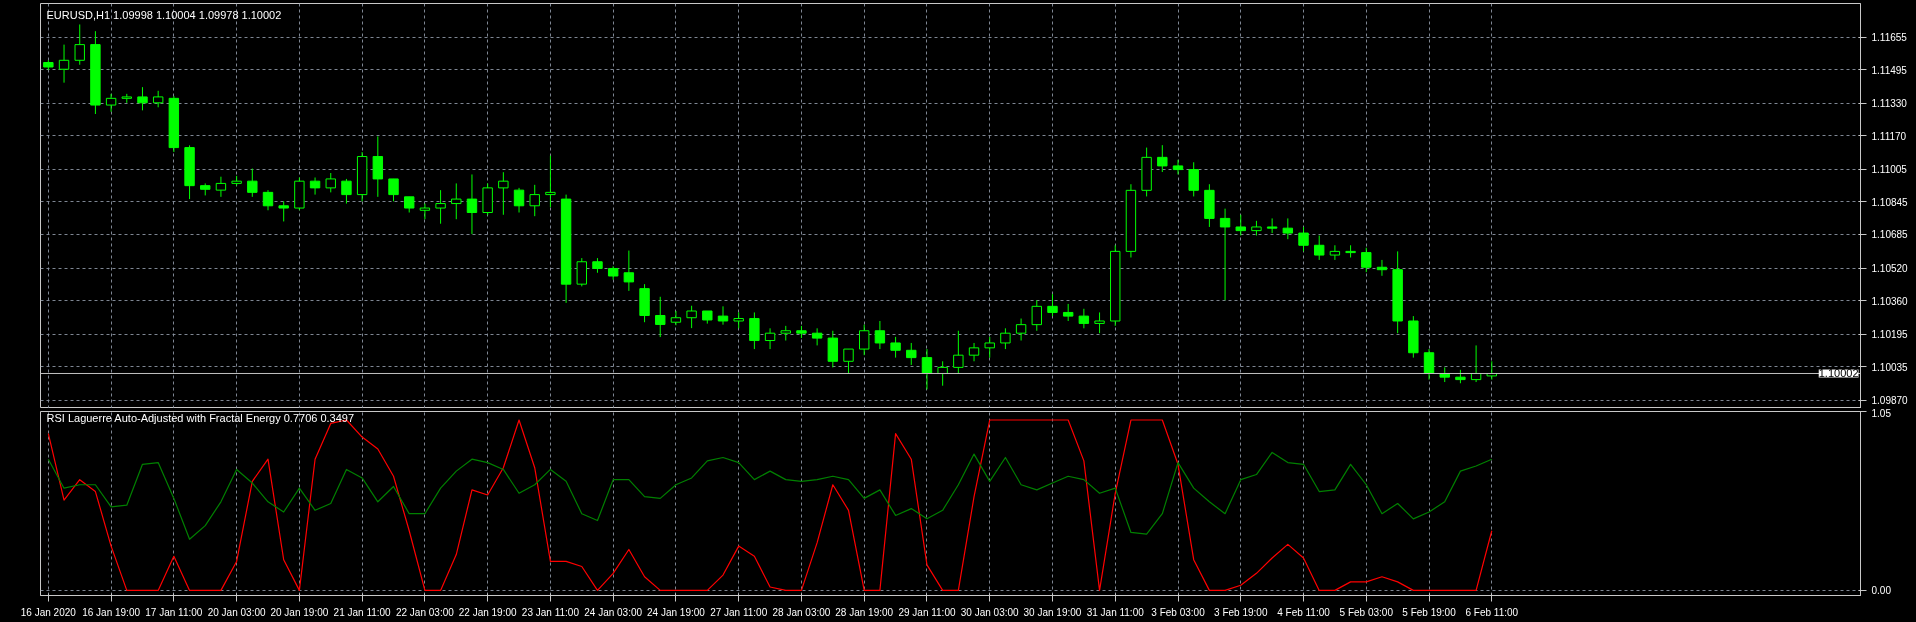 This screenshot has width=1916, height=622. I want to click on x-tick-label: 24 Jan 03:00, so click(613, 612).